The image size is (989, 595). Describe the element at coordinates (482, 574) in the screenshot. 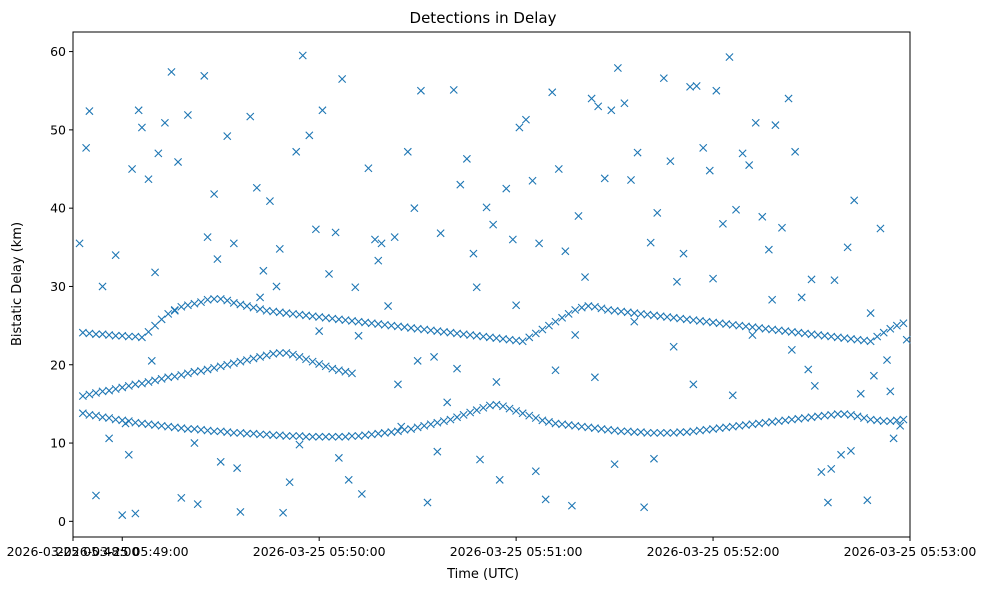

I see `x-axis-label: Time (UTC)` at that location.